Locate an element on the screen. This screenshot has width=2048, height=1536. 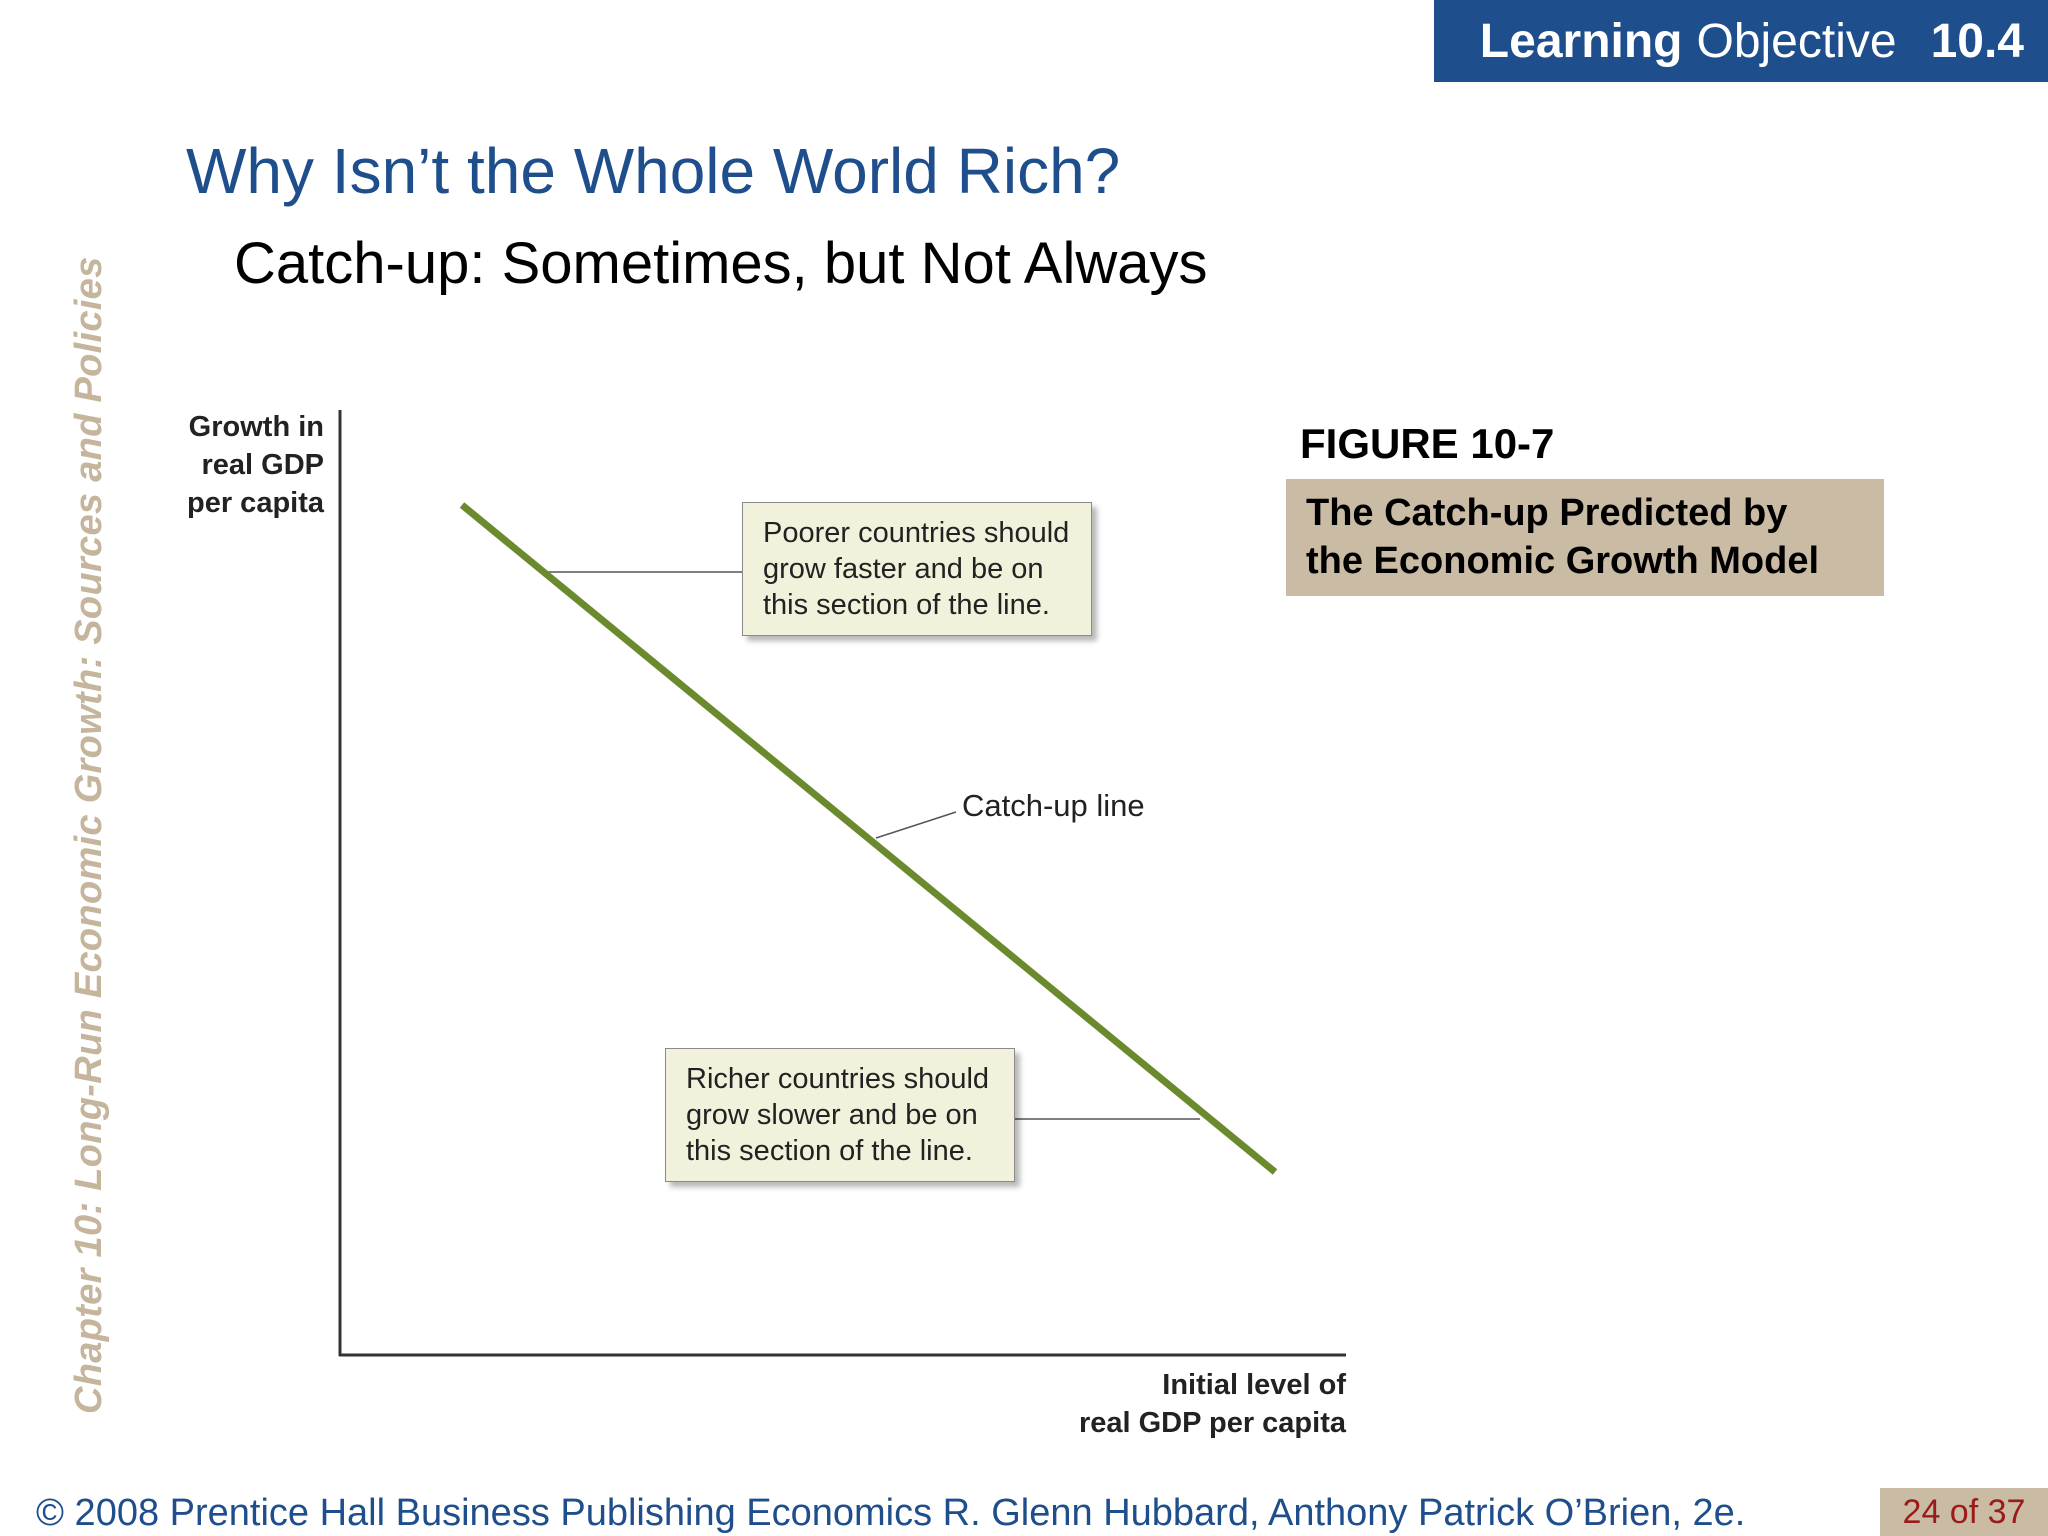
y-axis-label-line: per capita is located at coordinates (255, 503).